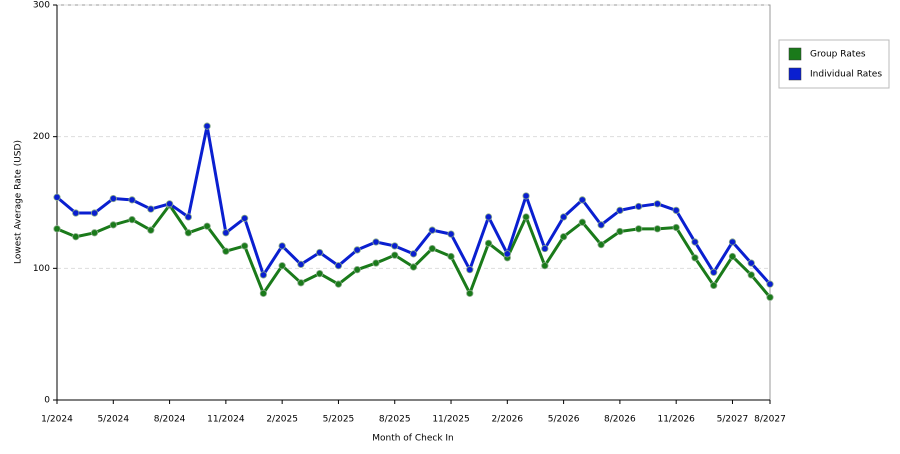 The width and height of the screenshot is (900, 454). I want to click on x-tick-label: 8/2025, so click(395, 420).